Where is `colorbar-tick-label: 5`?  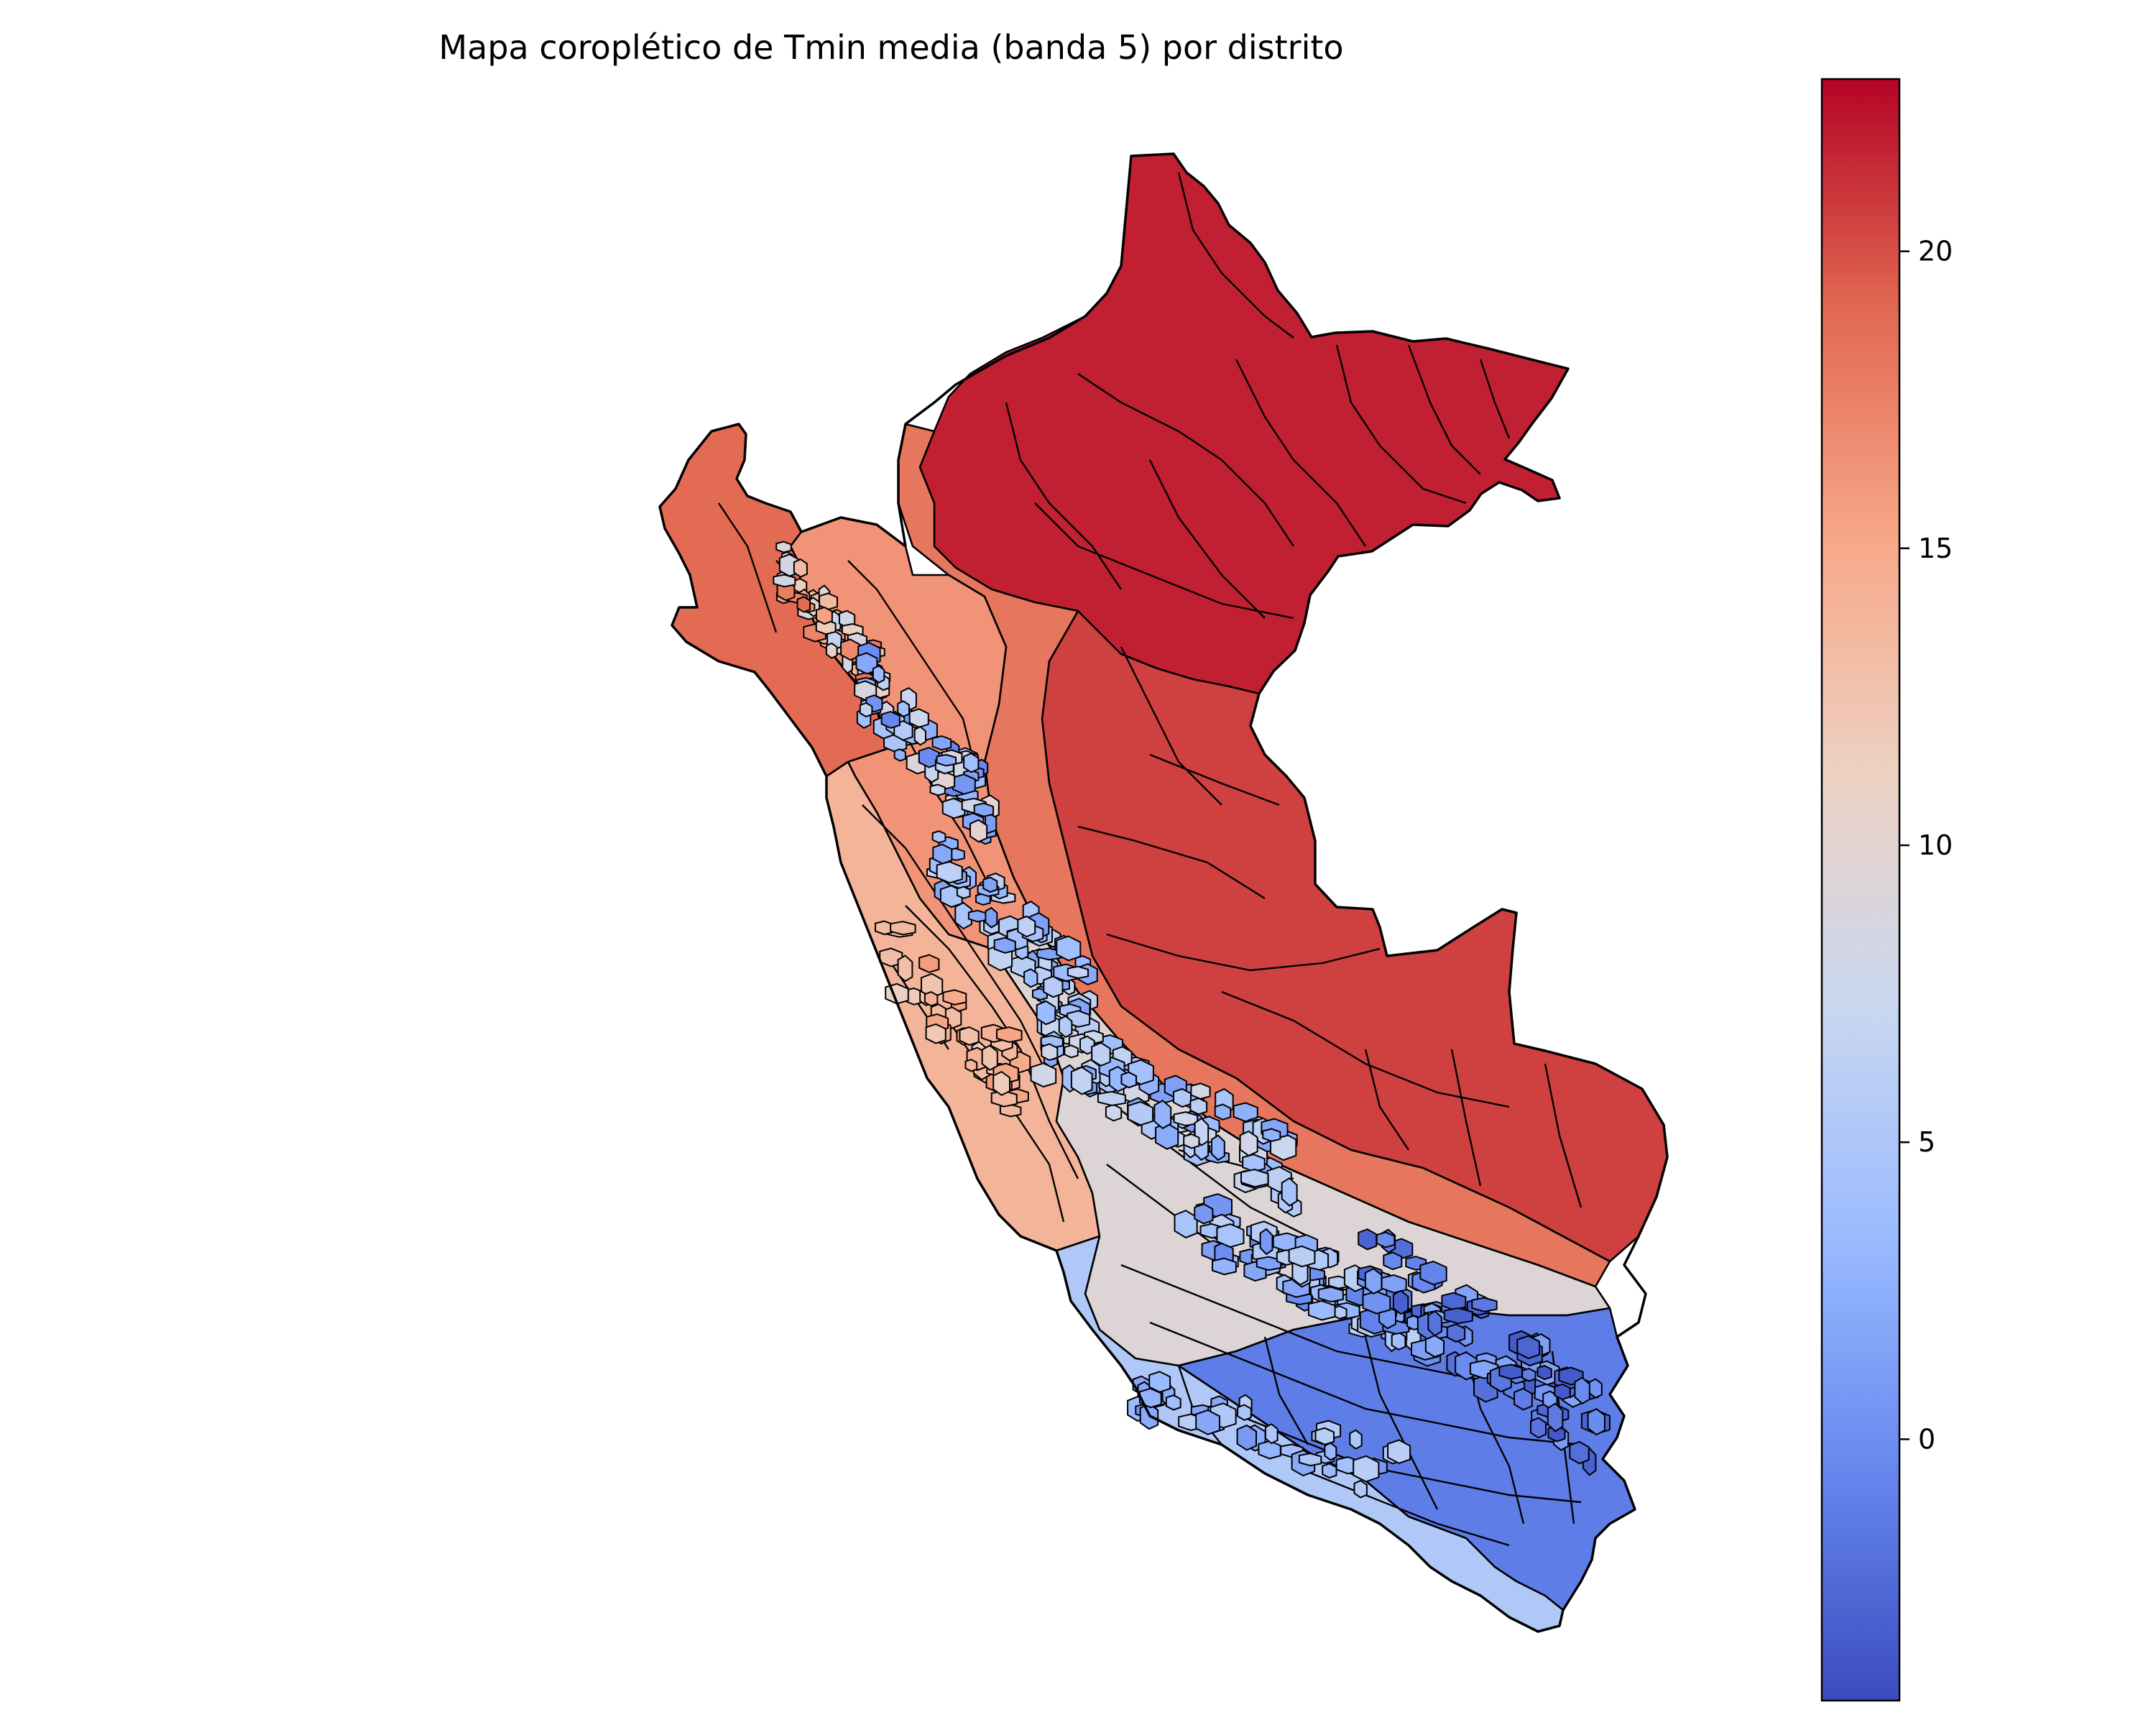 colorbar-tick-label: 5 is located at coordinates (1926, 1142).